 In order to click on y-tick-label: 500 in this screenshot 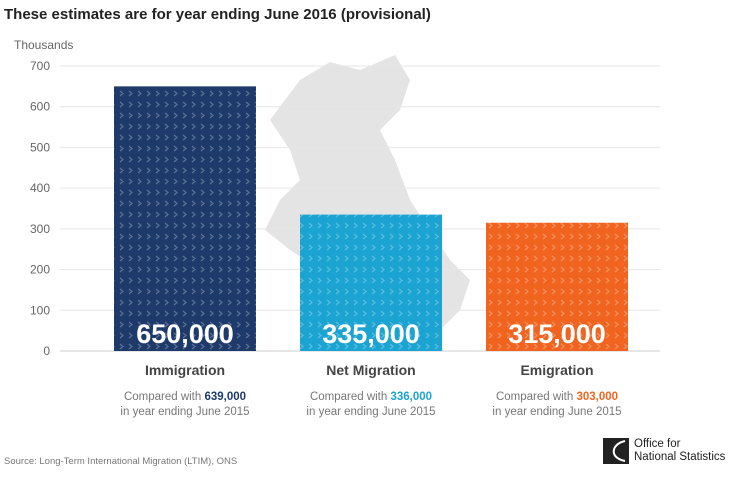, I will do `click(40, 147)`.